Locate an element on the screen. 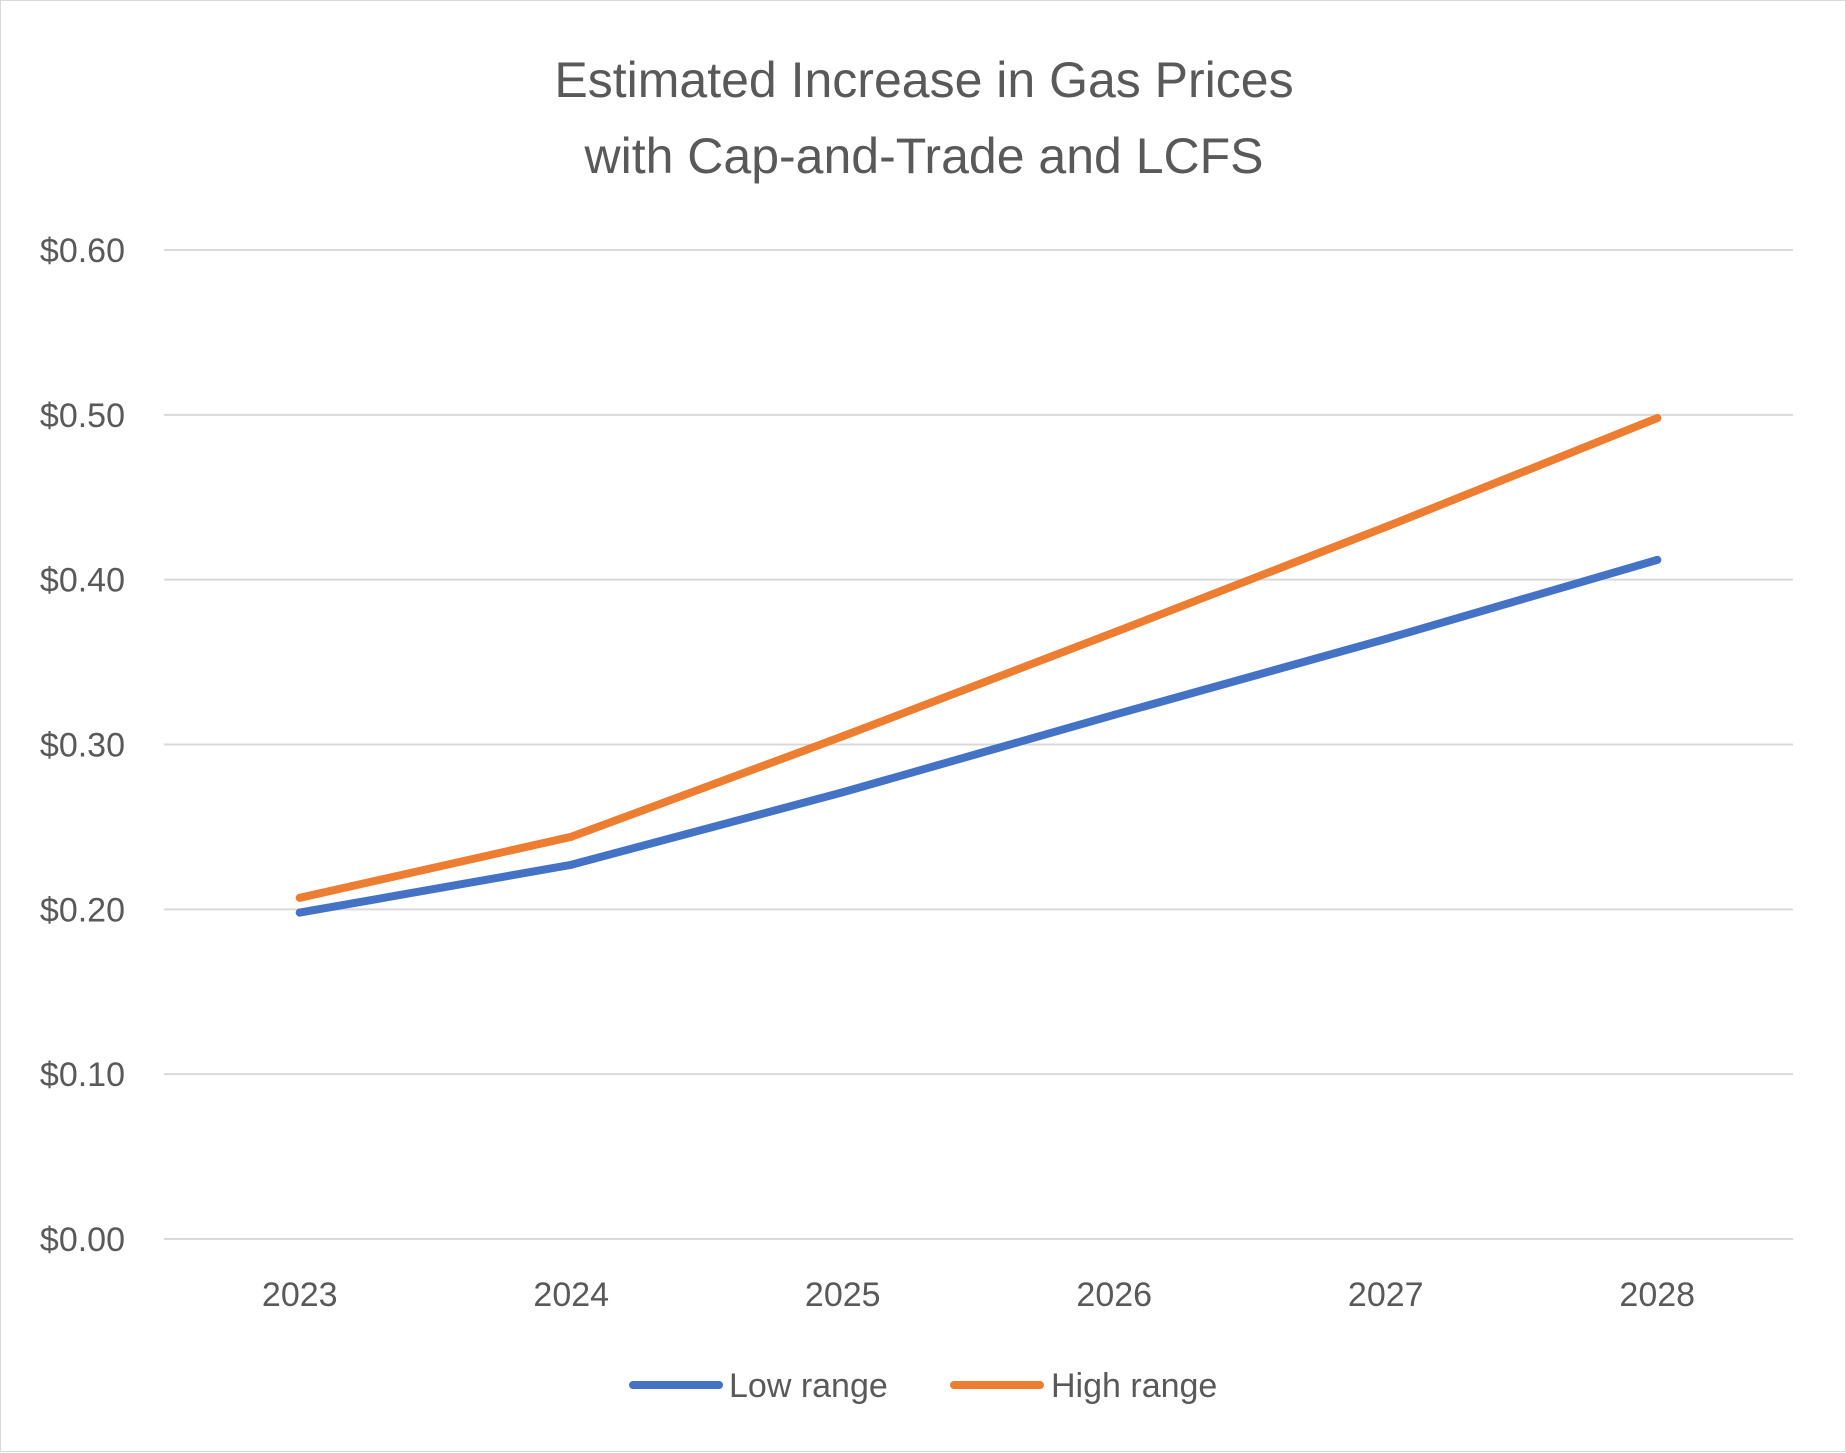 The width and height of the screenshot is (1846, 1453). x-tick-label: 2024 is located at coordinates (571, 1295).